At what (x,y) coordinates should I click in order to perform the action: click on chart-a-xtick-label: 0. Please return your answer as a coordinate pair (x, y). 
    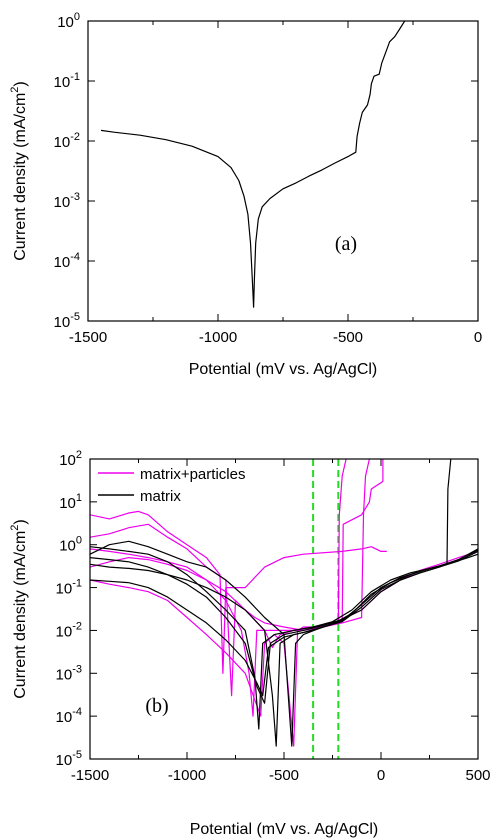
    Looking at the image, I should click on (478, 337).